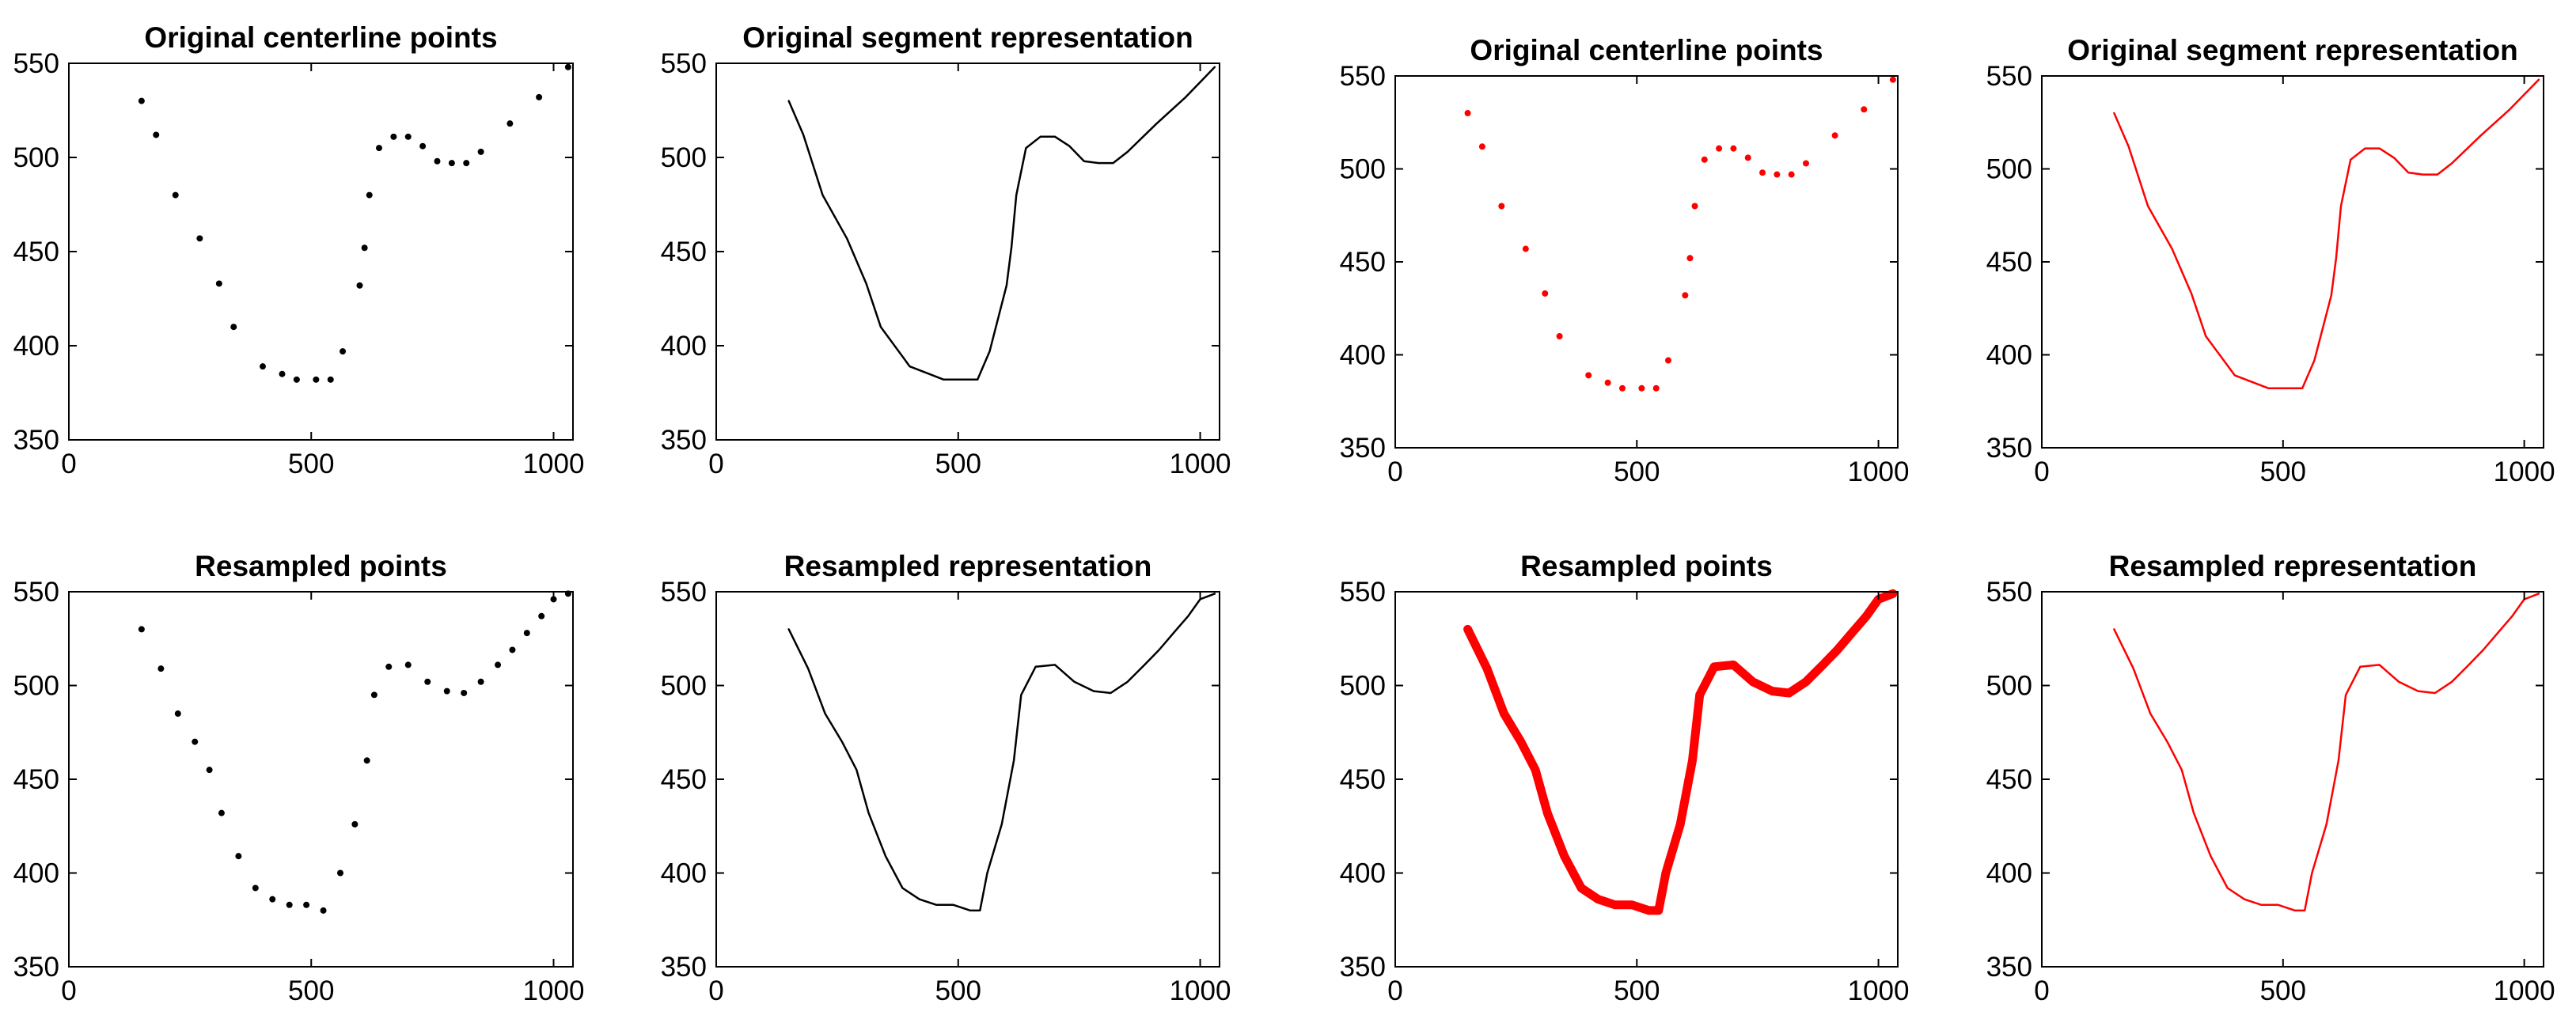 This screenshot has height=1034, width=2576. Describe the element at coordinates (968, 566) in the screenshot. I see `chart-title: Resampled representation` at that location.